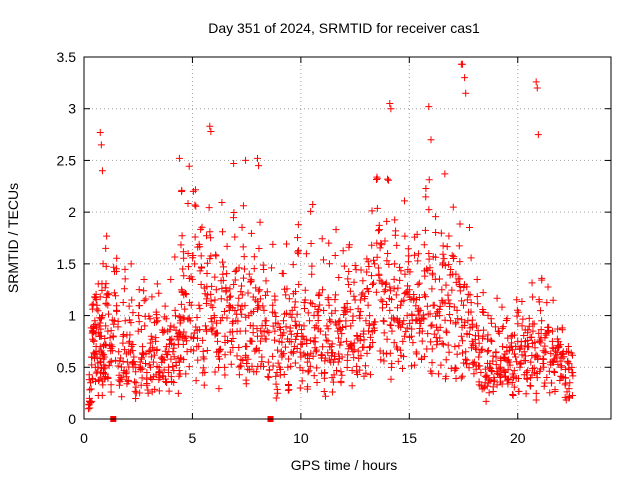 This screenshot has height=485, width=640. Describe the element at coordinates (193, 438) in the screenshot. I see `x-tick-label: 5` at that location.